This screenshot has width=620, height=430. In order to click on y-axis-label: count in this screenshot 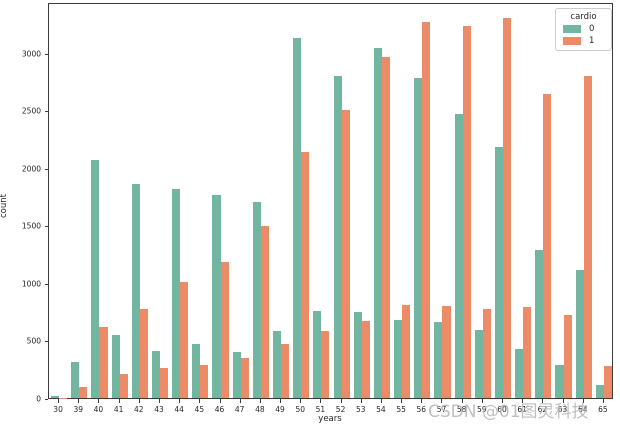, I will do `click(4, 206)`.